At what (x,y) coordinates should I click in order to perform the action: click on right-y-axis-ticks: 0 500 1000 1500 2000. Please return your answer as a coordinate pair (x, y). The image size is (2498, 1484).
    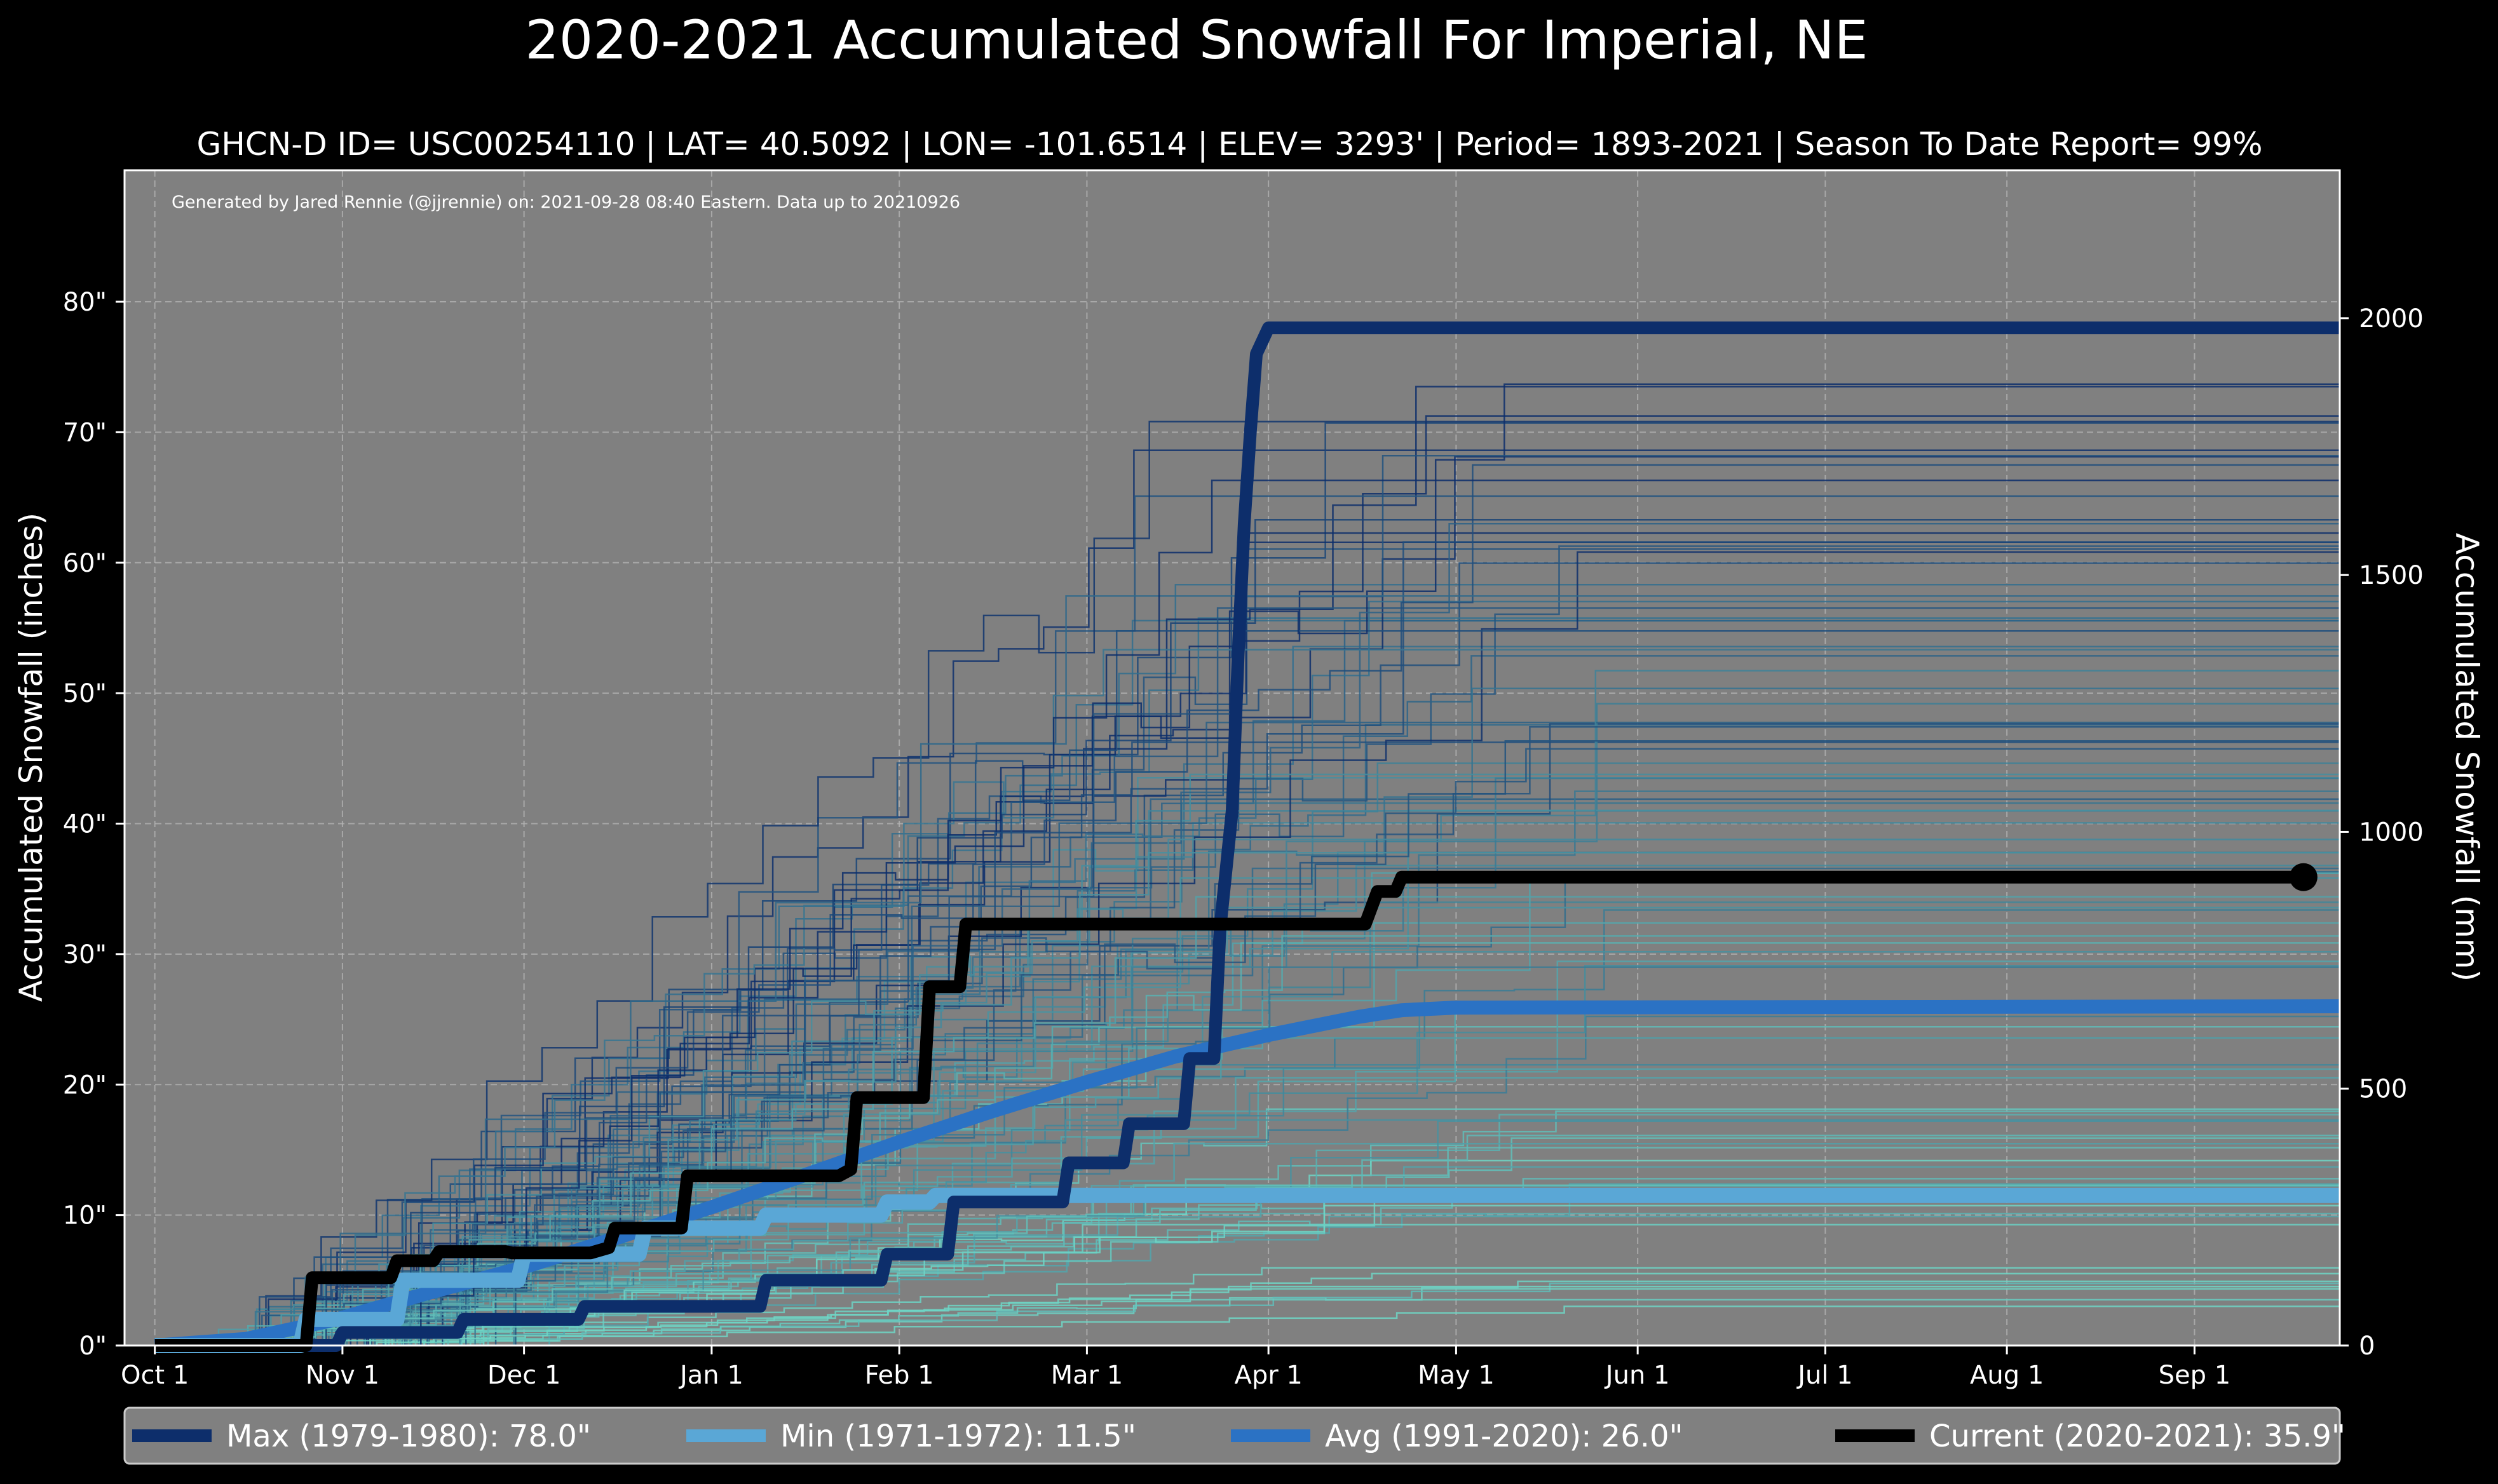
    Looking at the image, I should click on (2382, 832).